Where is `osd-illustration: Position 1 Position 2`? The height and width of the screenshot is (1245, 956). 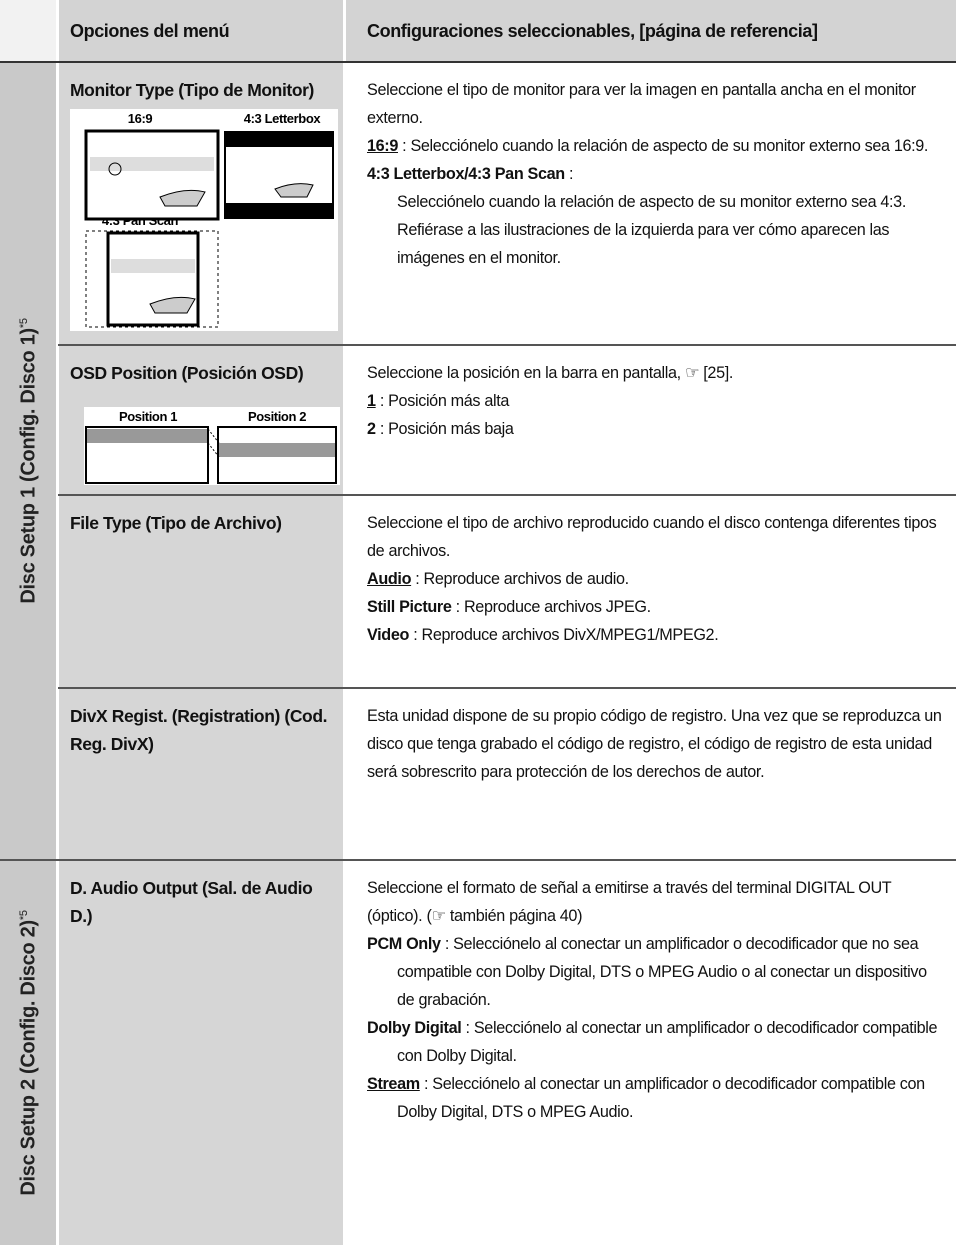 osd-illustration: Position 1 Position 2 is located at coordinates (212, 446).